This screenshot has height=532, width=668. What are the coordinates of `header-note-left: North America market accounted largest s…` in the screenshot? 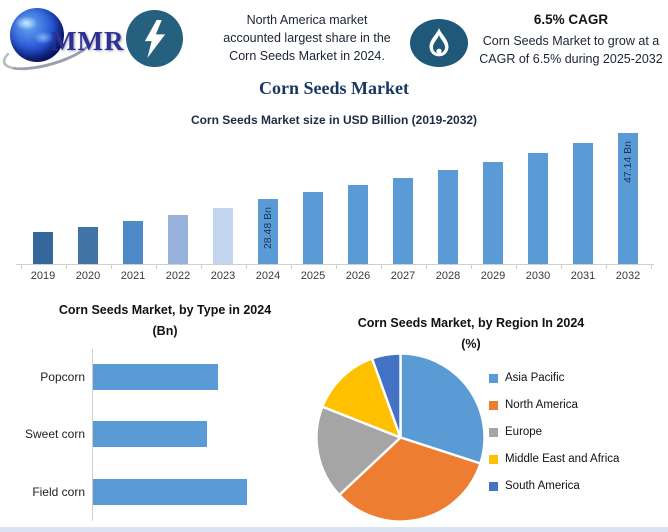 It's located at (307, 38).